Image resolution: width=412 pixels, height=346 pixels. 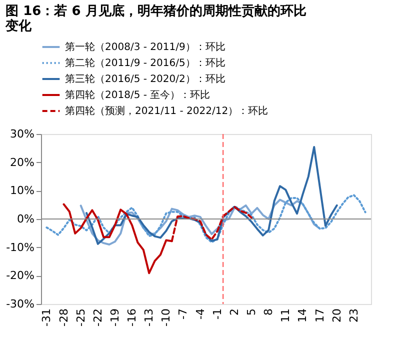 I want to click on x-tick-label: 2, so click(x=234, y=312).